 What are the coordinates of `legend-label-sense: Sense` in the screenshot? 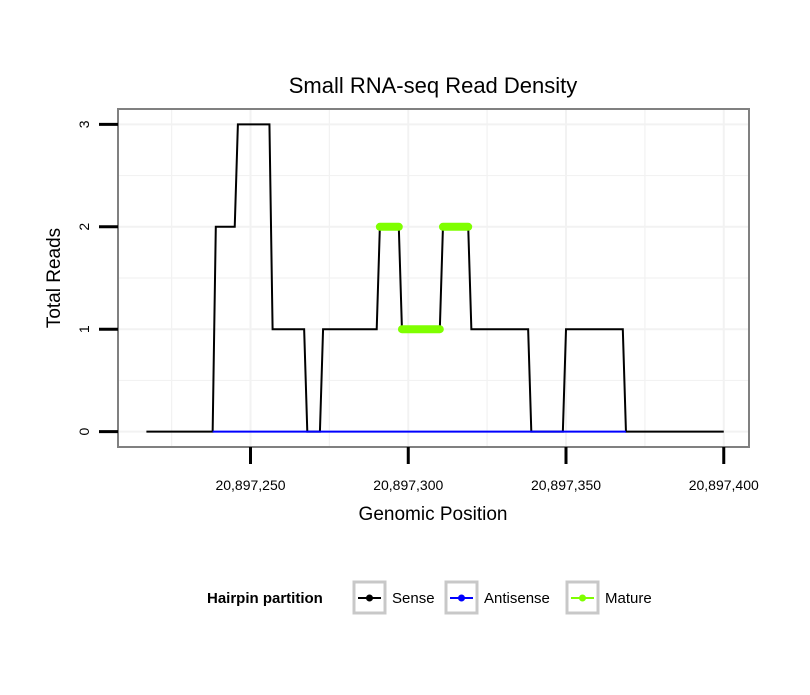 It's located at (413, 598).